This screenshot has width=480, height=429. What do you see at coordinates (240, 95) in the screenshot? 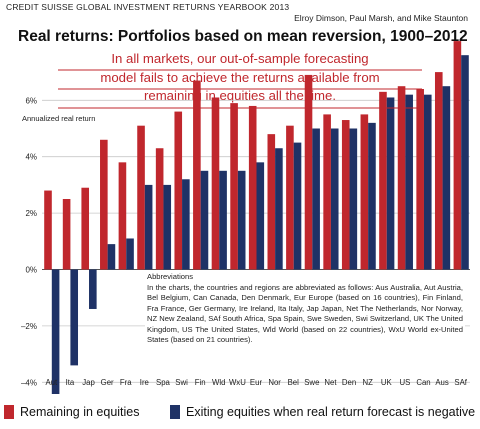
I see `callout-line: remaining in equities all the time.` at bounding box center [240, 95].